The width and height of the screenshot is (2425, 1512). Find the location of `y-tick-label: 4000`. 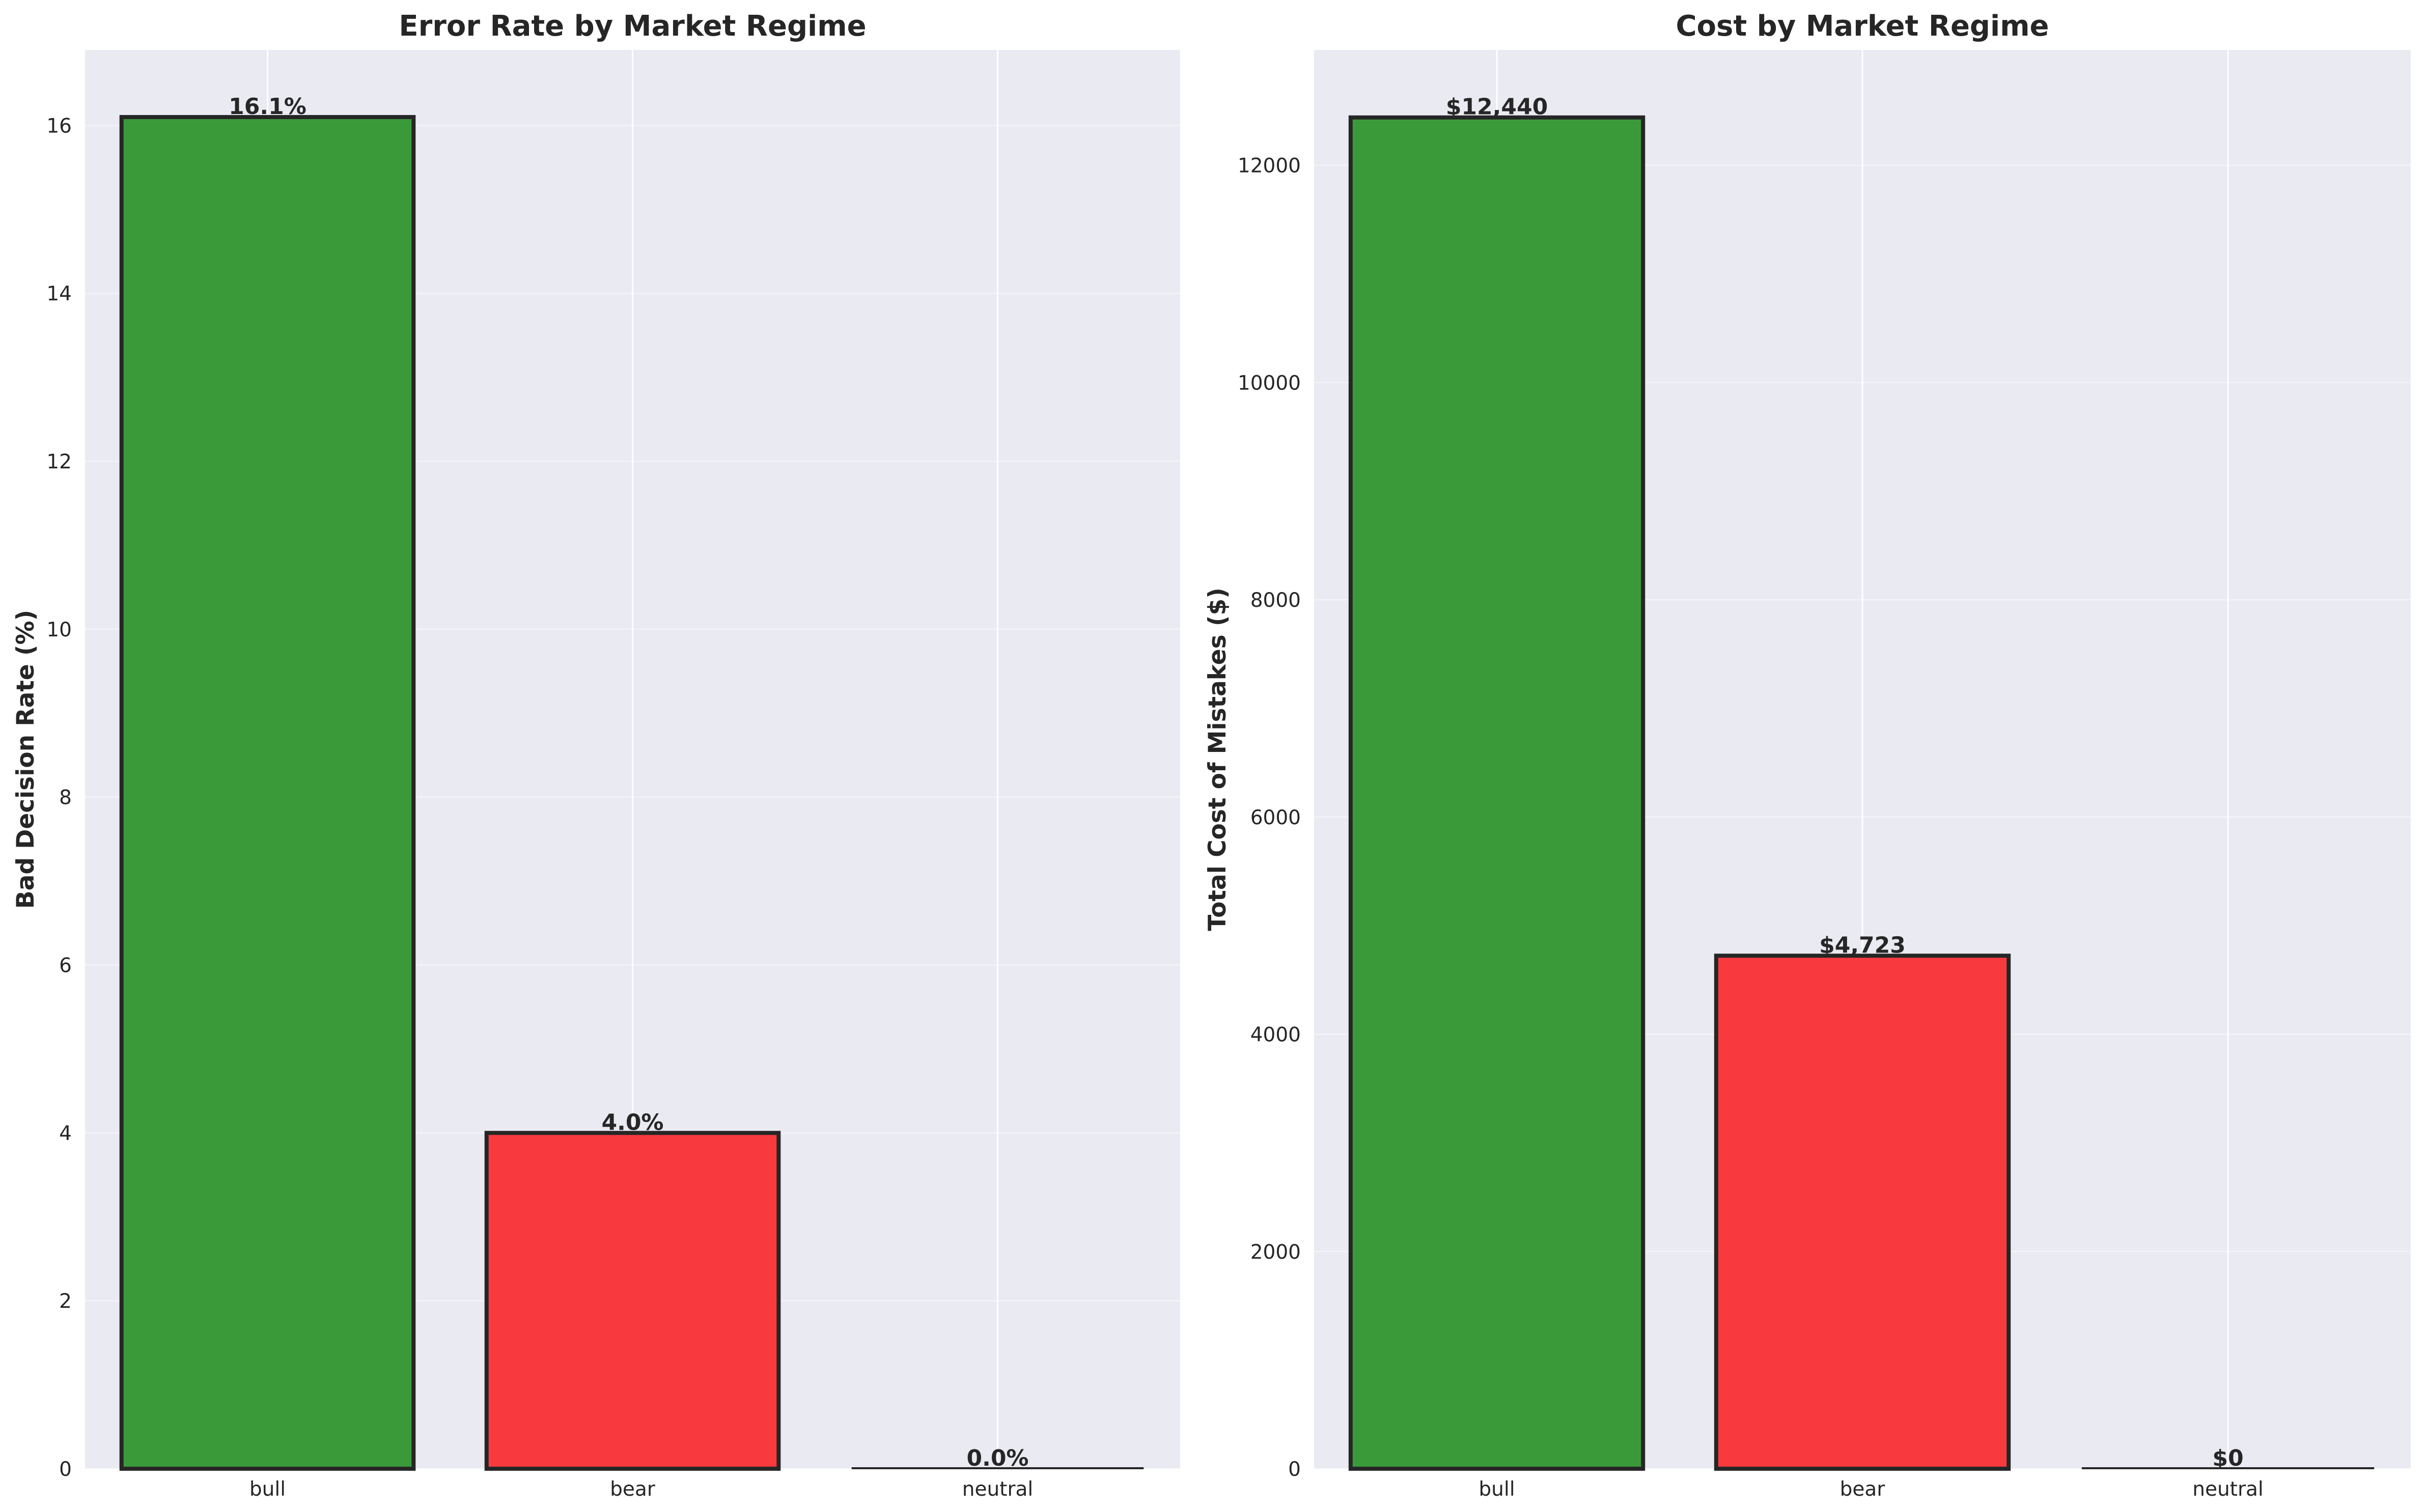

y-tick-label: 4000 is located at coordinates (1275, 1035).